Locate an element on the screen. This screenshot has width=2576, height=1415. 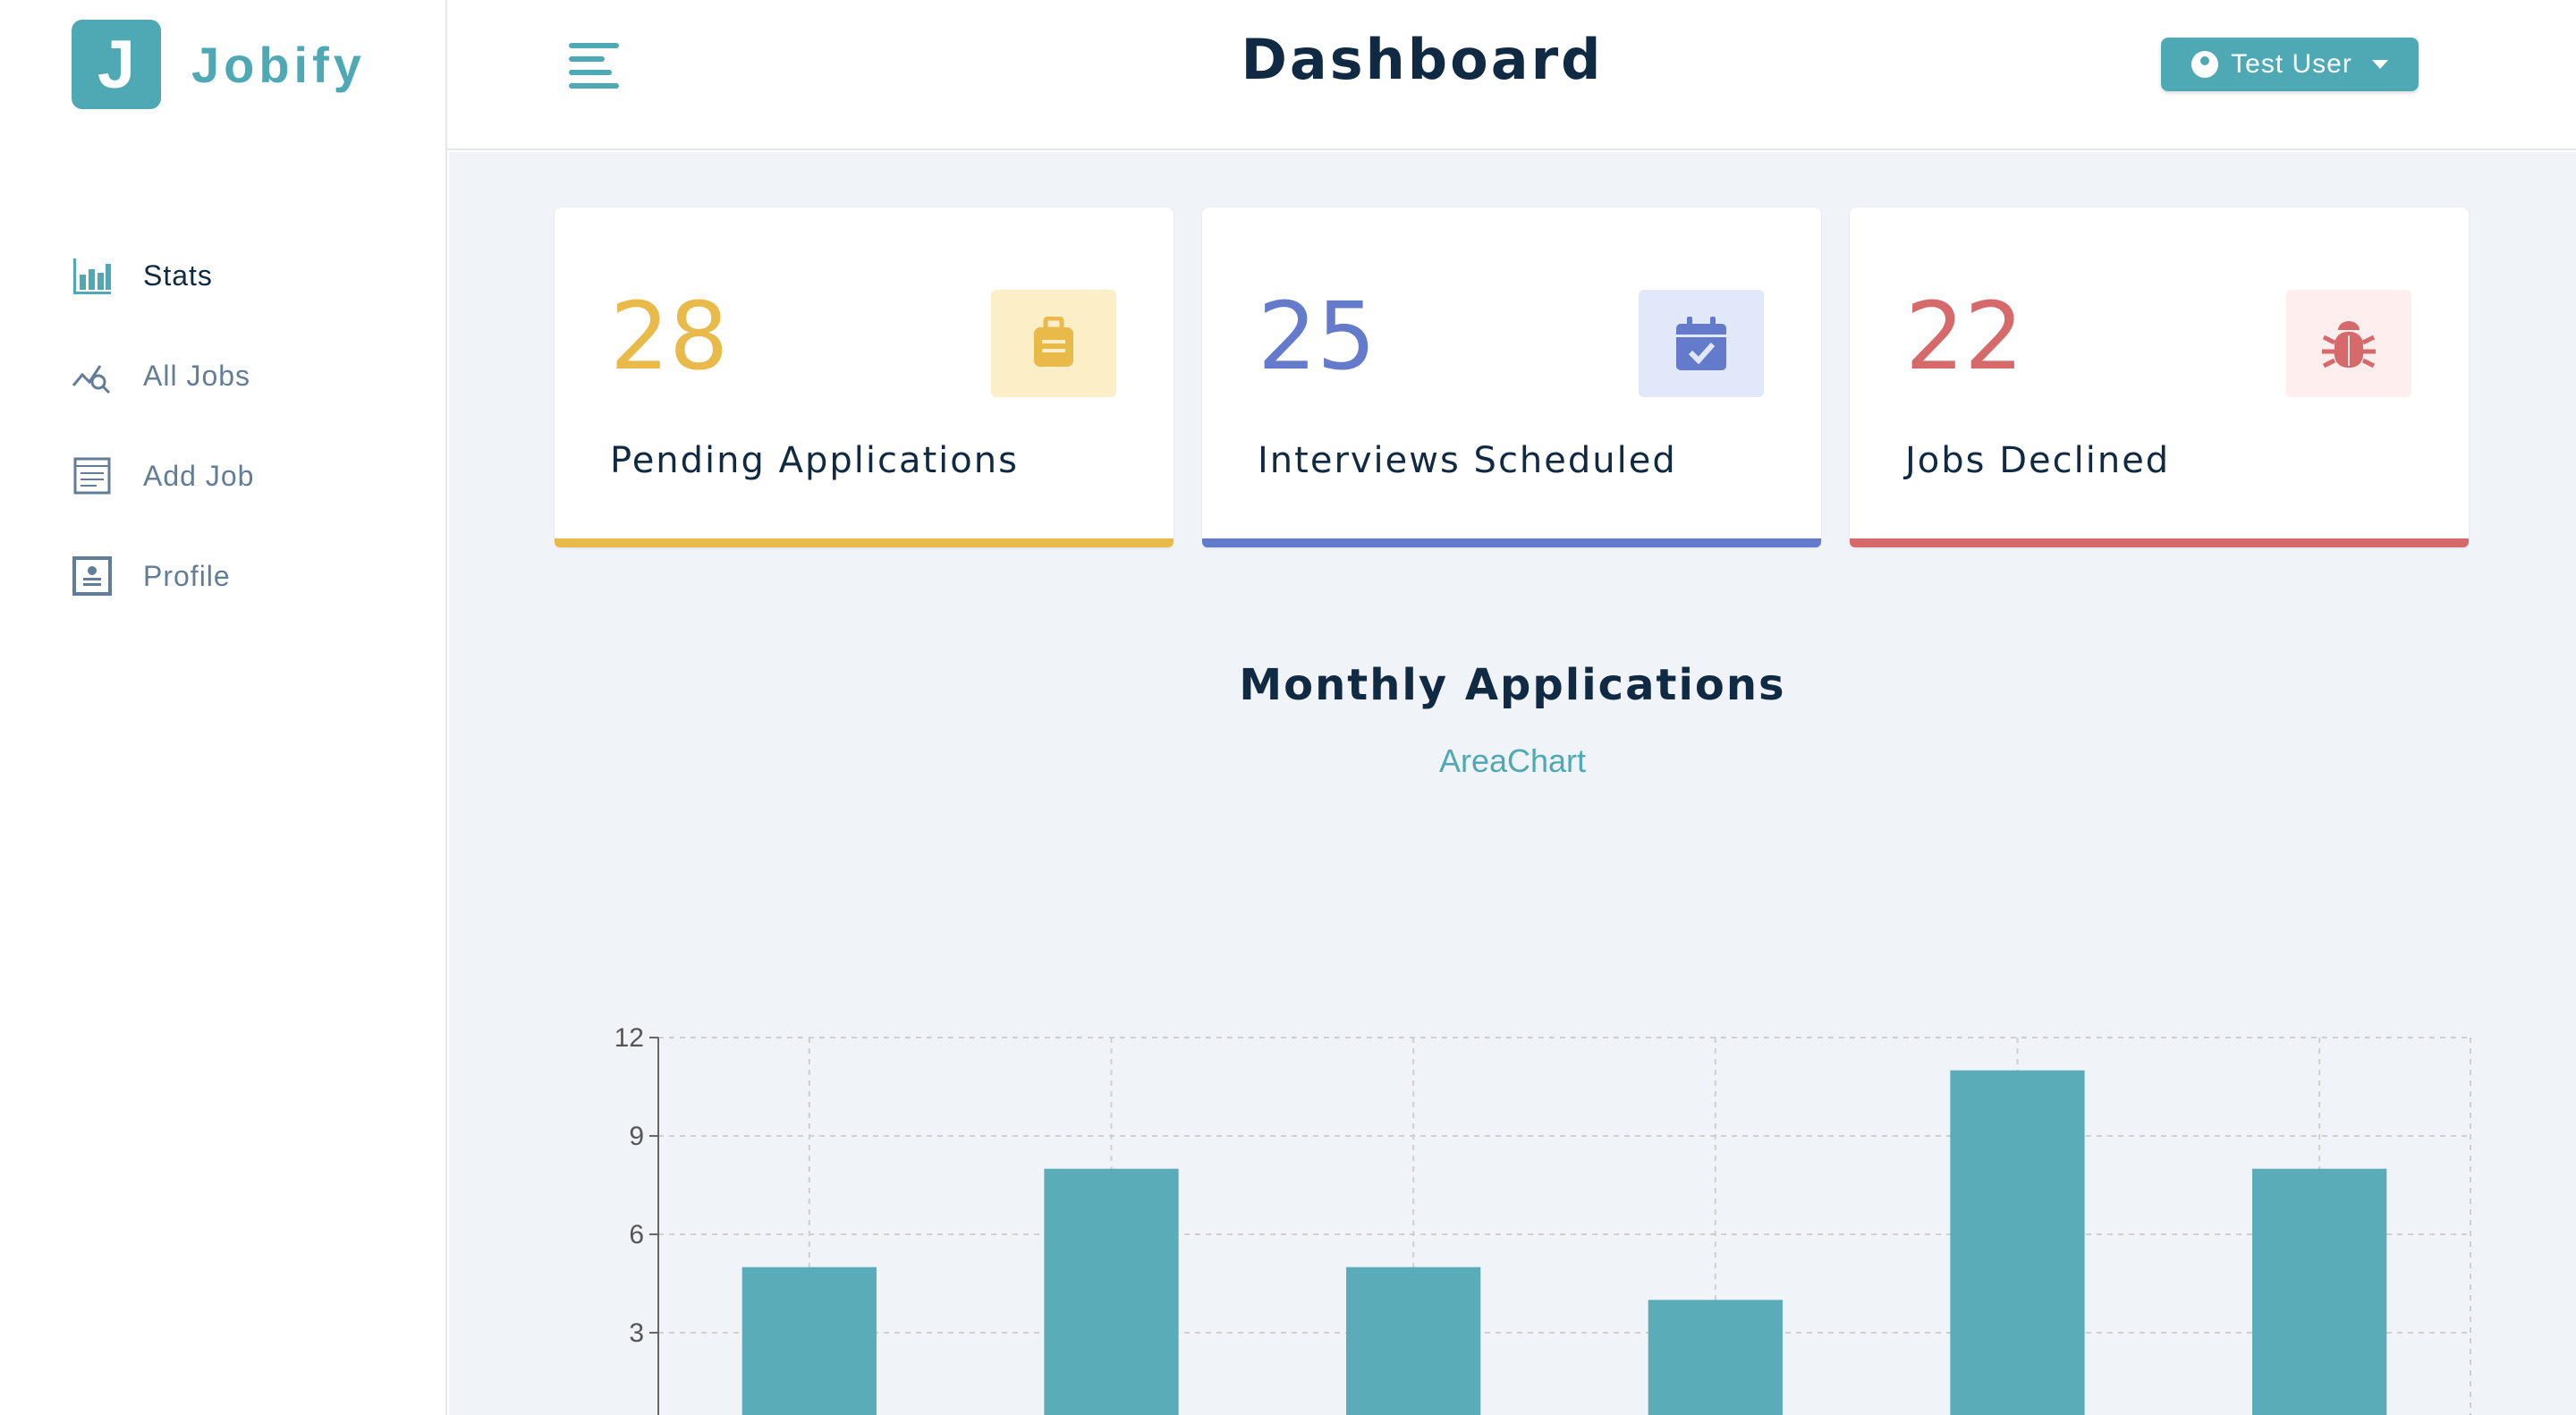
sidebar-item-profile: Profile is located at coordinates (163, 576).